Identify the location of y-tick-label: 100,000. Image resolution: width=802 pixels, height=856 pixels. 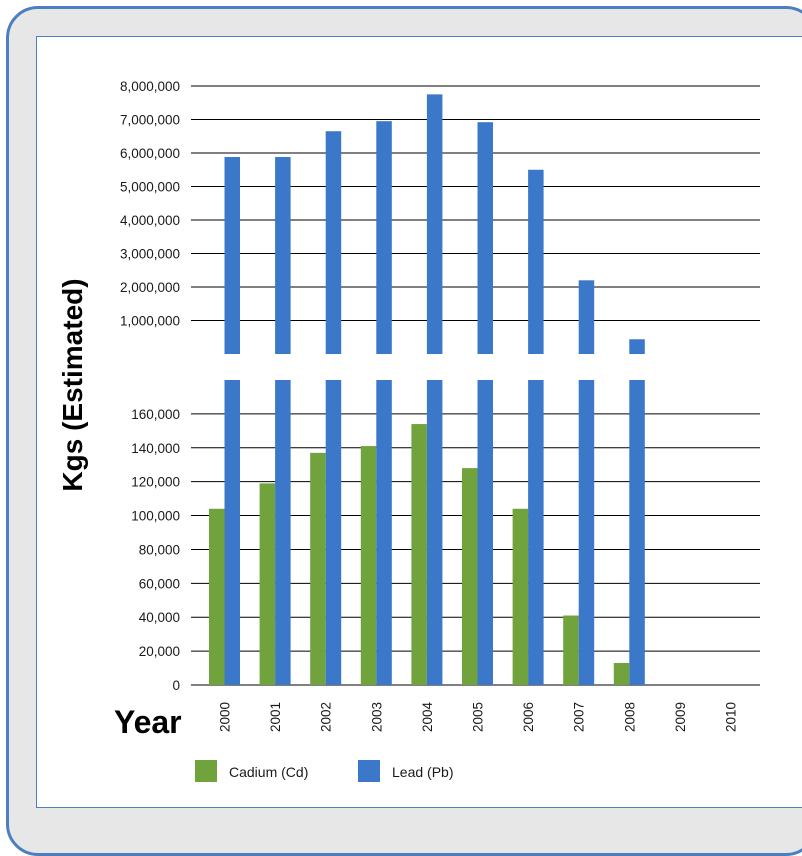
(155, 516).